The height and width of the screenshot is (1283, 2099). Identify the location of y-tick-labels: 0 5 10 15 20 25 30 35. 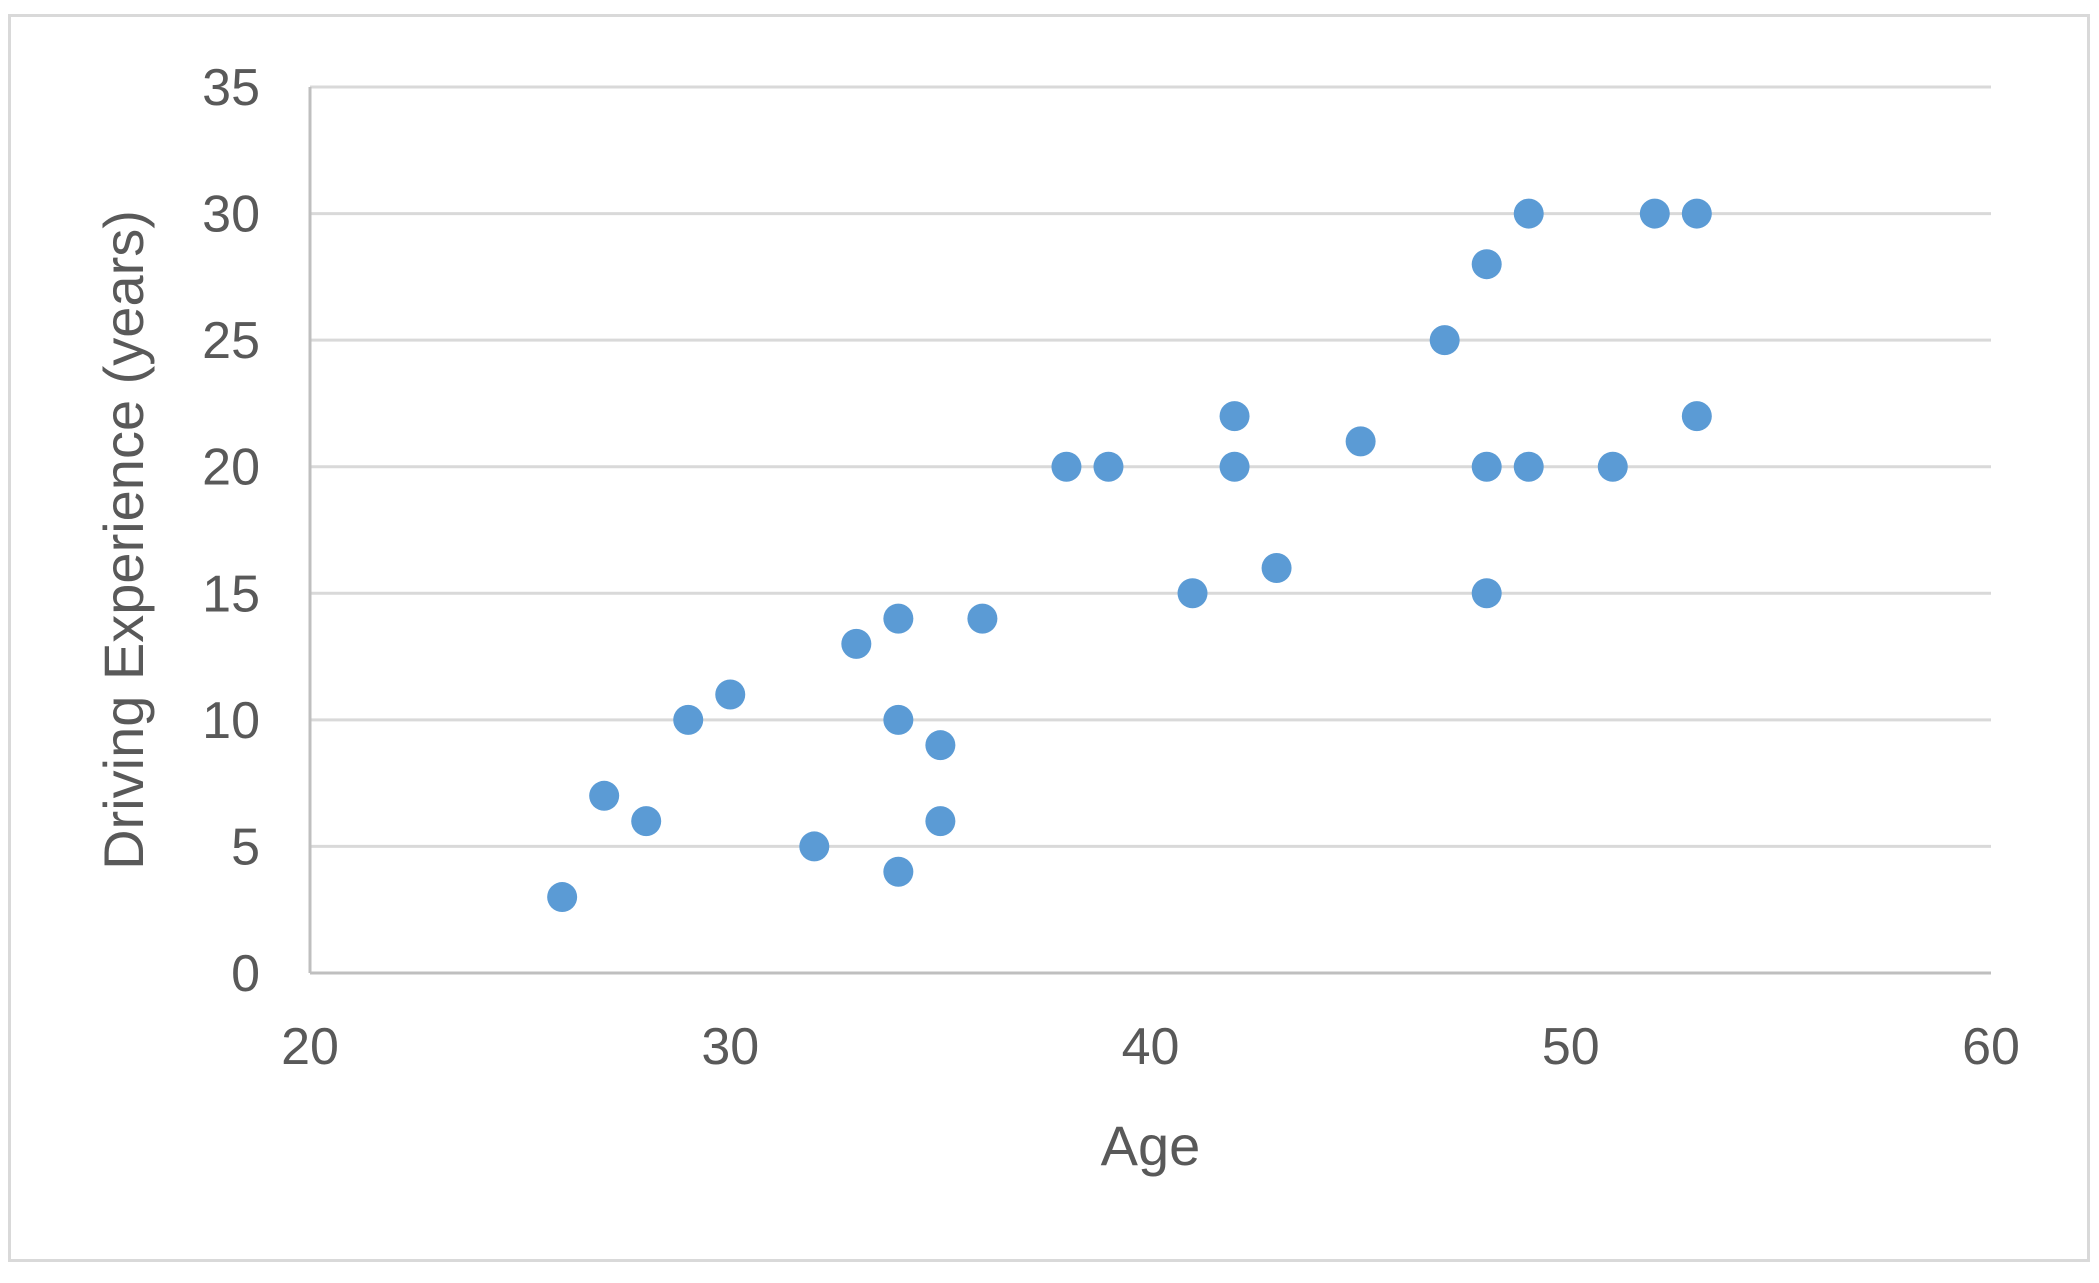
(231, 531).